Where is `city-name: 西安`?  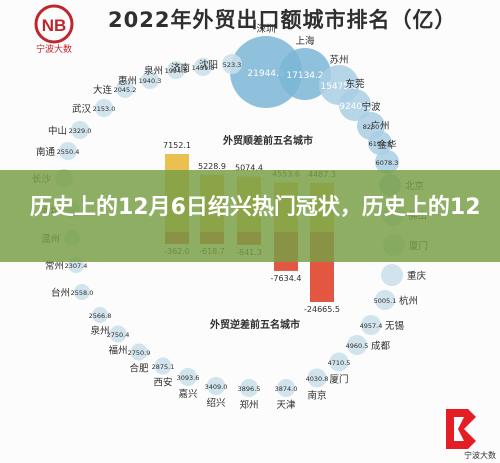 city-name: 西安 is located at coordinates (162, 383).